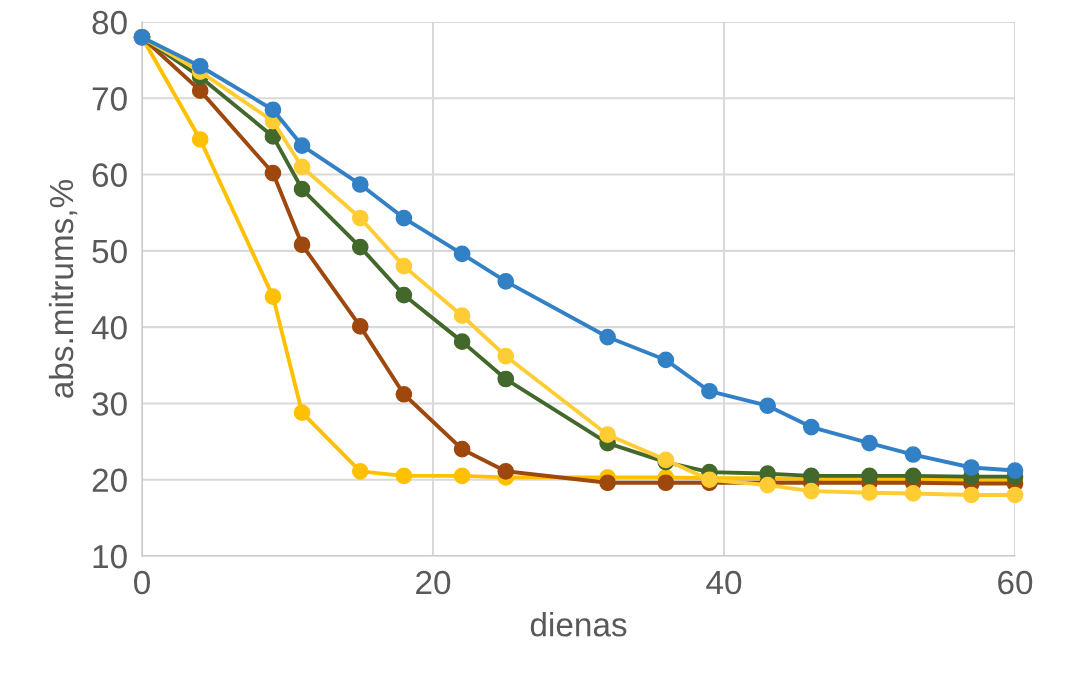 This screenshot has width=1066, height=691. Describe the element at coordinates (109, 22) in the screenshot. I see `y-tick-label: 80` at that location.